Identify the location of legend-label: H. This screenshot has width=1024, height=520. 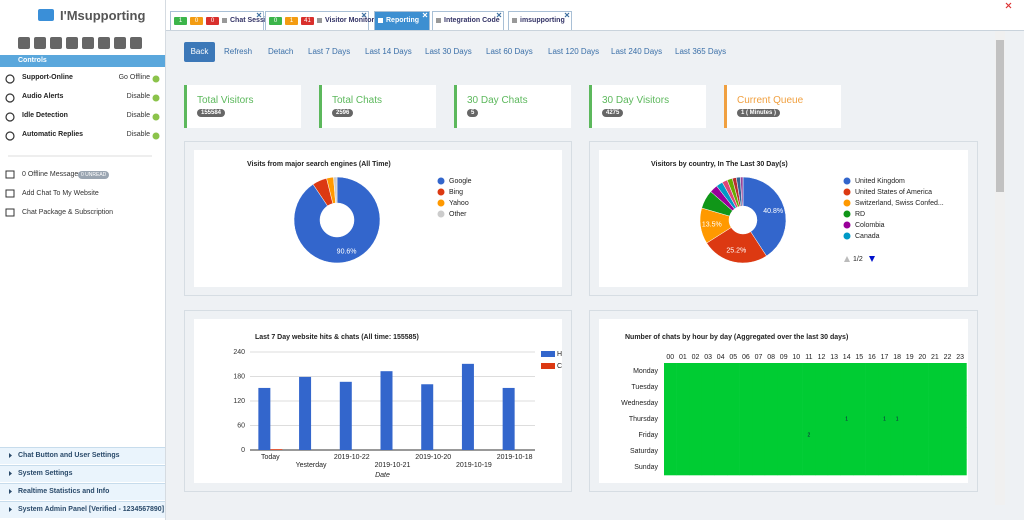
(559, 354).